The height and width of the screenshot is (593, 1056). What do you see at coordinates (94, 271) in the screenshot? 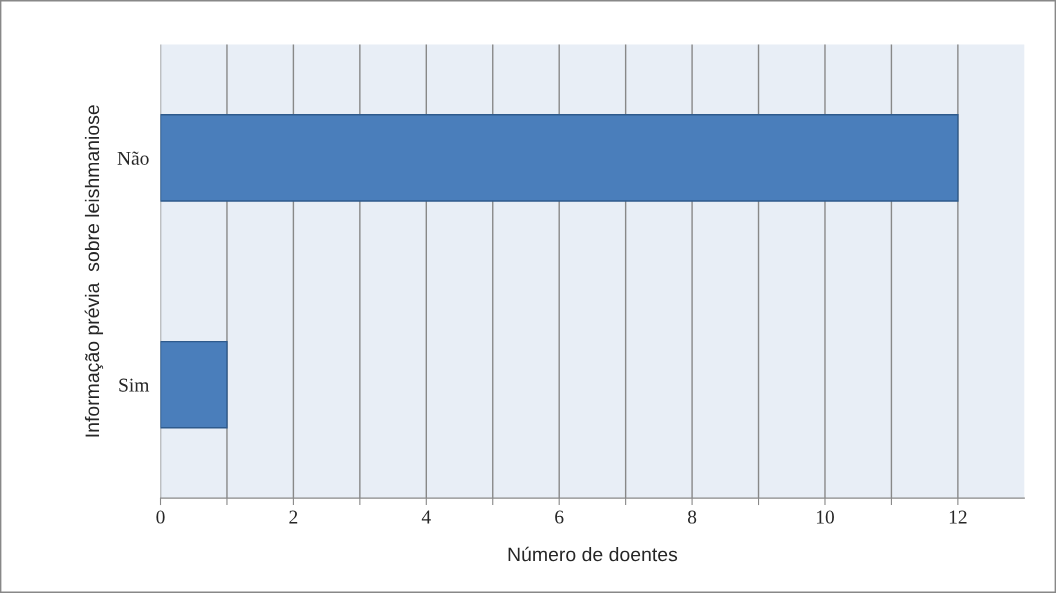
I see `y-axis-title: Informação prévia sobre leishmaniose` at bounding box center [94, 271].